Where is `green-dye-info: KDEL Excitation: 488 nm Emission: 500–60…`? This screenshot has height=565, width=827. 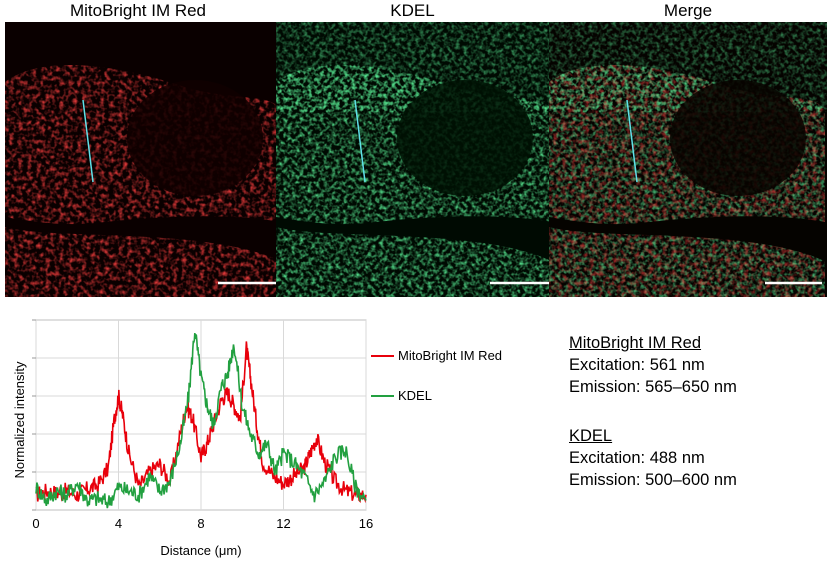
green-dye-info: KDEL Excitation: 488 nm Emission: 500–60… is located at coordinates (653, 458).